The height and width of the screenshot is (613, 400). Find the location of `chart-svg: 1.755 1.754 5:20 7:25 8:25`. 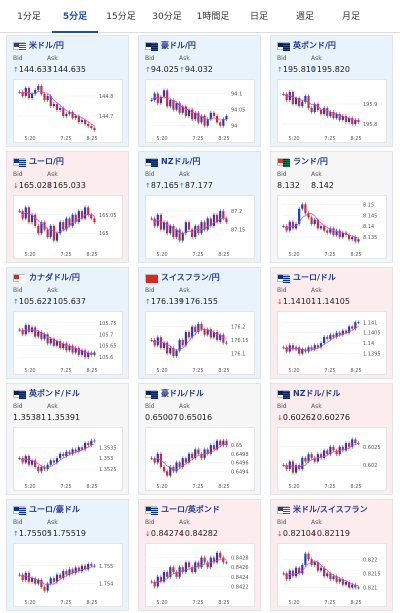

chart-svg: 1.755 1.754 5:20 7:25 8:25 is located at coordinates (65, 584).